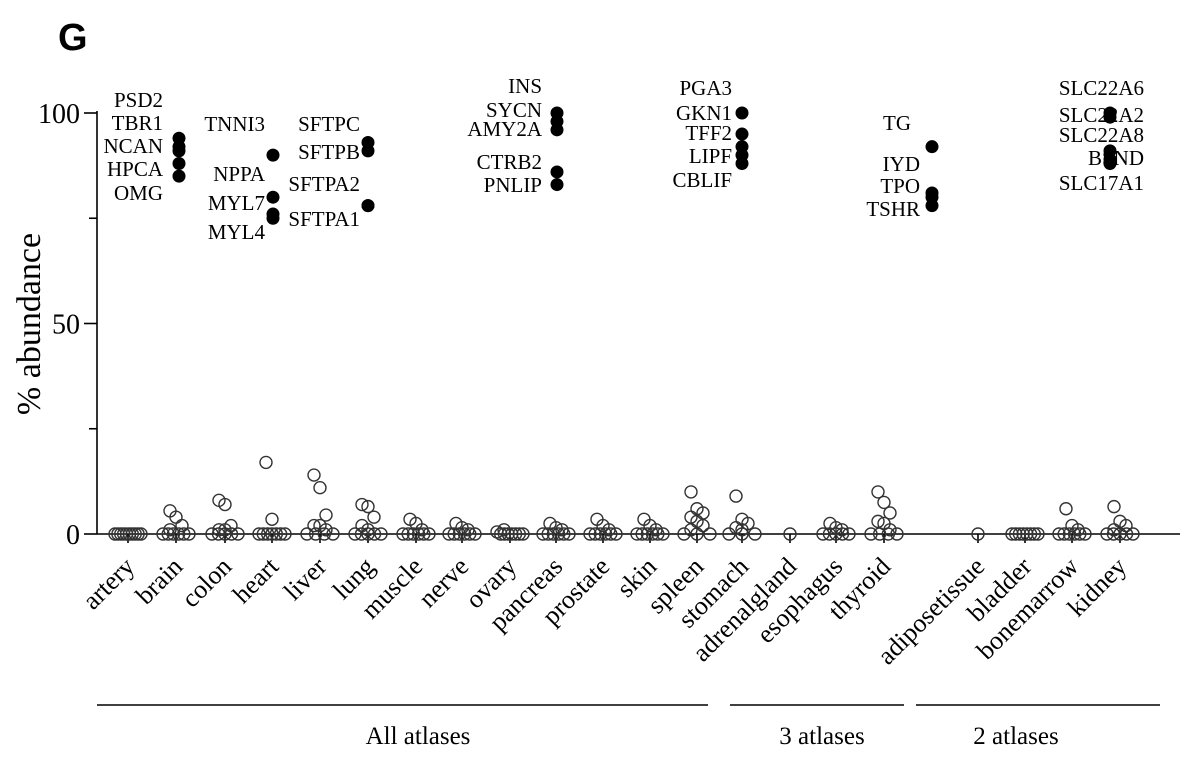  Describe the element at coordinates (73, 535) in the screenshot. I see `y-tick-label: 0` at that location.